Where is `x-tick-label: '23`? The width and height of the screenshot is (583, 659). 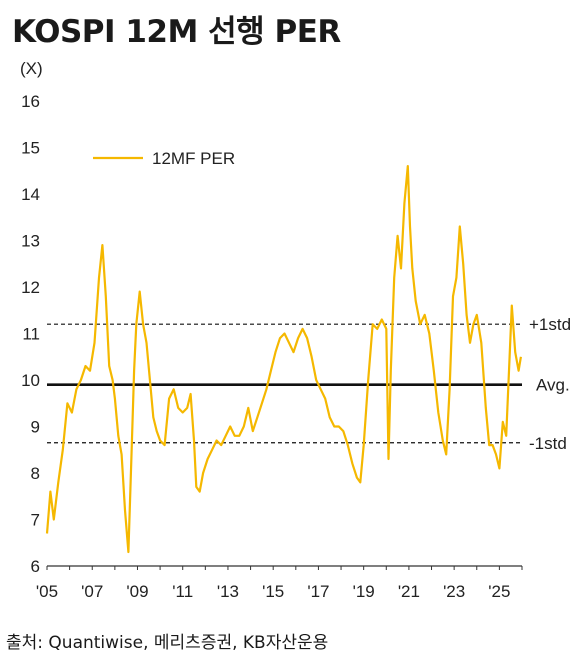 x-tick-label: '23 is located at coordinates (454, 591).